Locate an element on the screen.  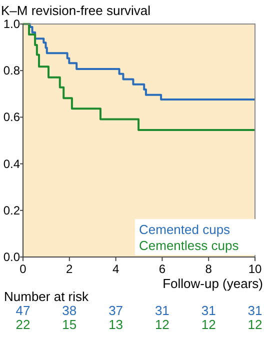
y-tick-label: 0.6 is located at coordinates (11, 117).